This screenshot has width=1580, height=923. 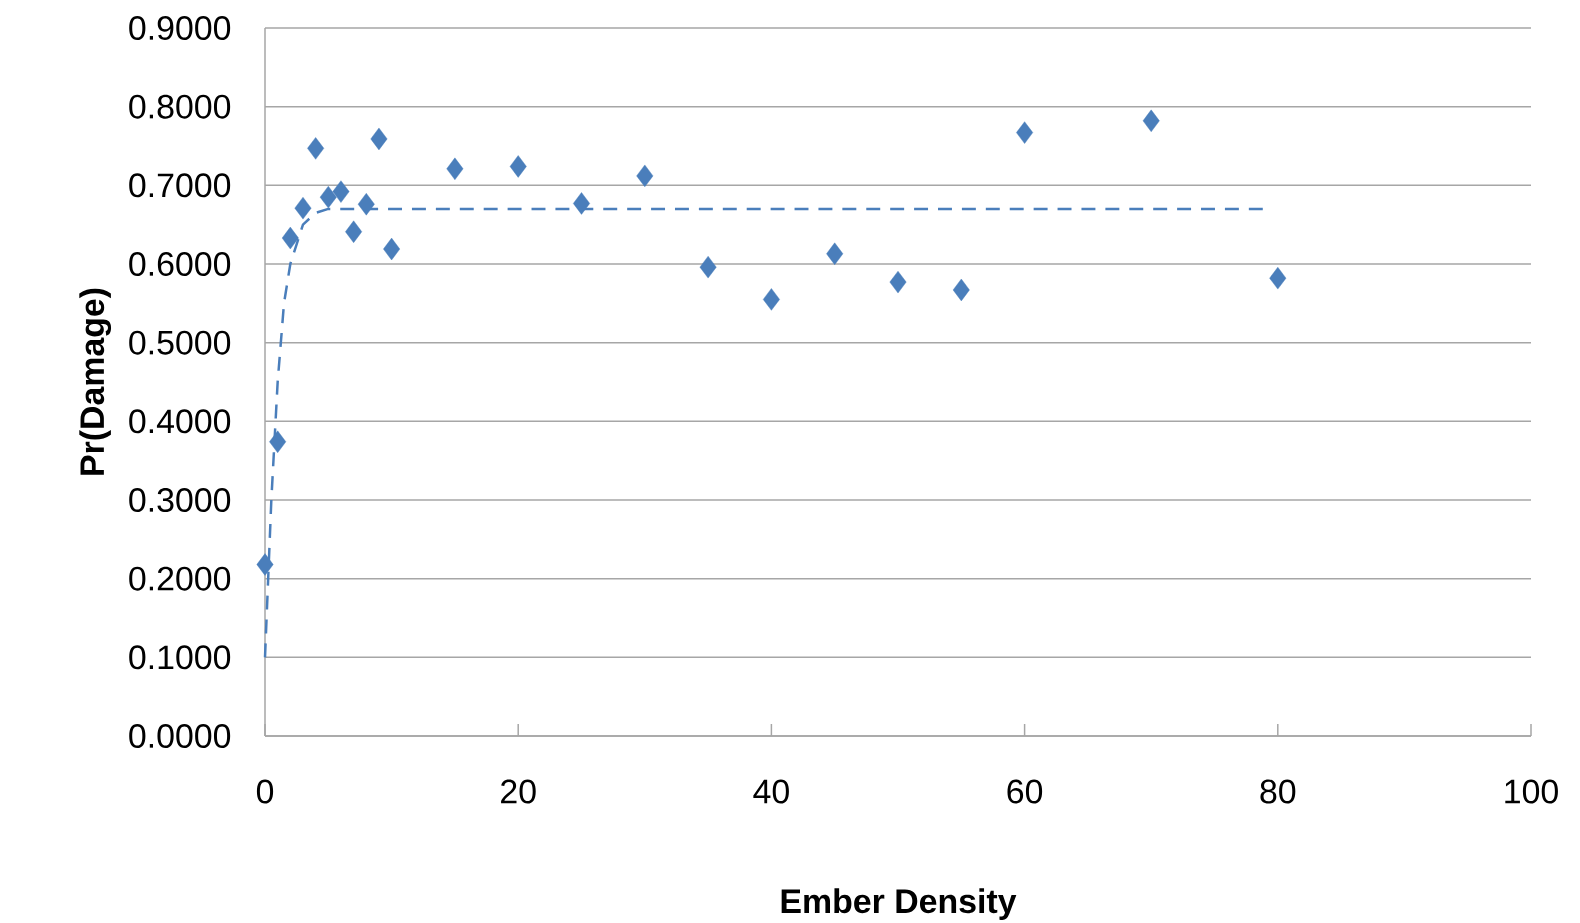 What do you see at coordinates (180, 657) in the screenshot?
I see `y-tick-label: 0.1000` at bounding box center [180, 657].